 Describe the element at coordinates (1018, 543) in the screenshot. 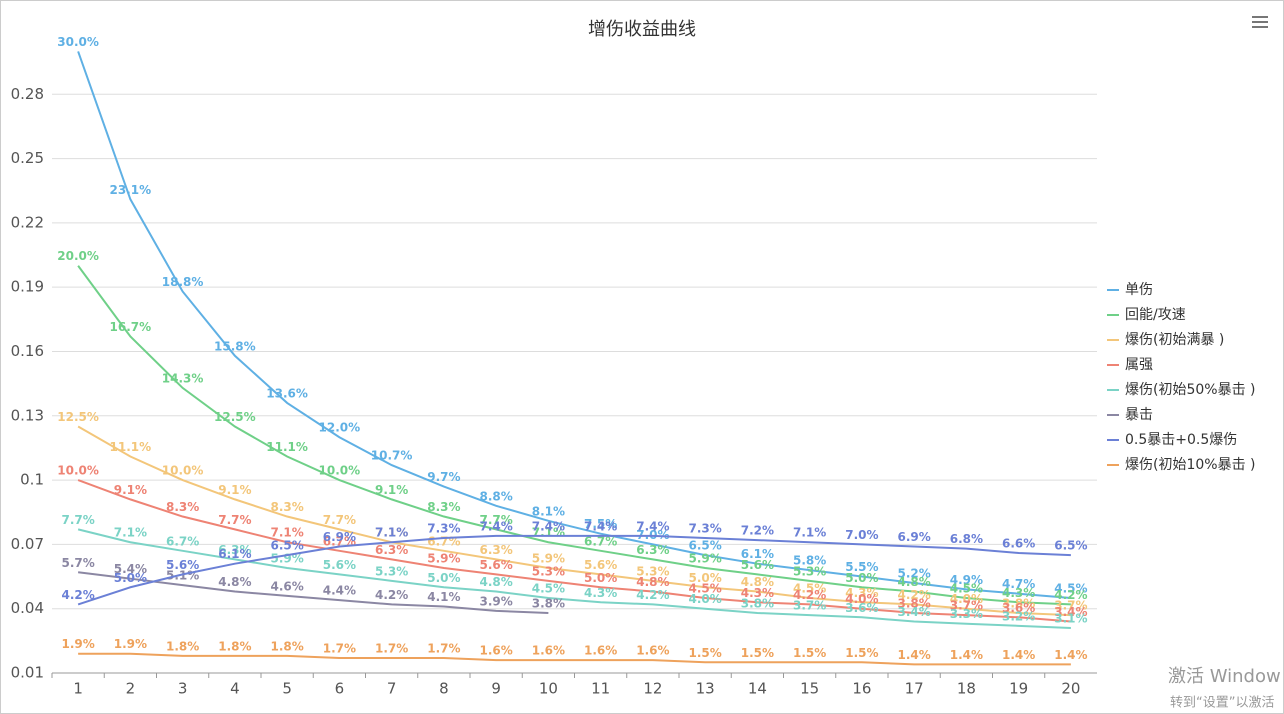

I see `value-label: 6.6%` at that location.